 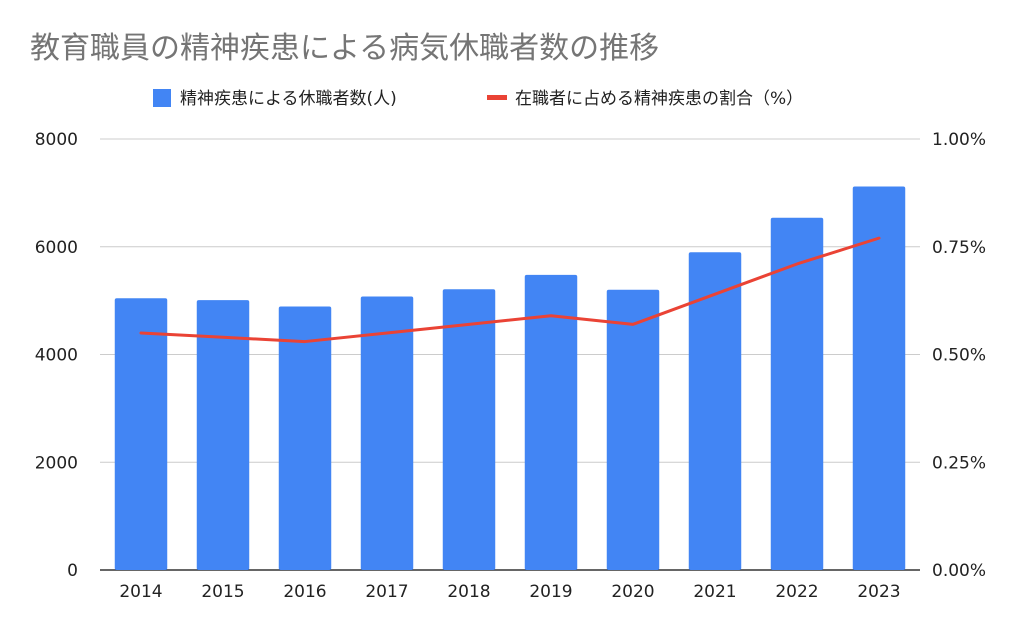 I want to click on x-axis-tick-label: 2023, so click(x=878, y=592).